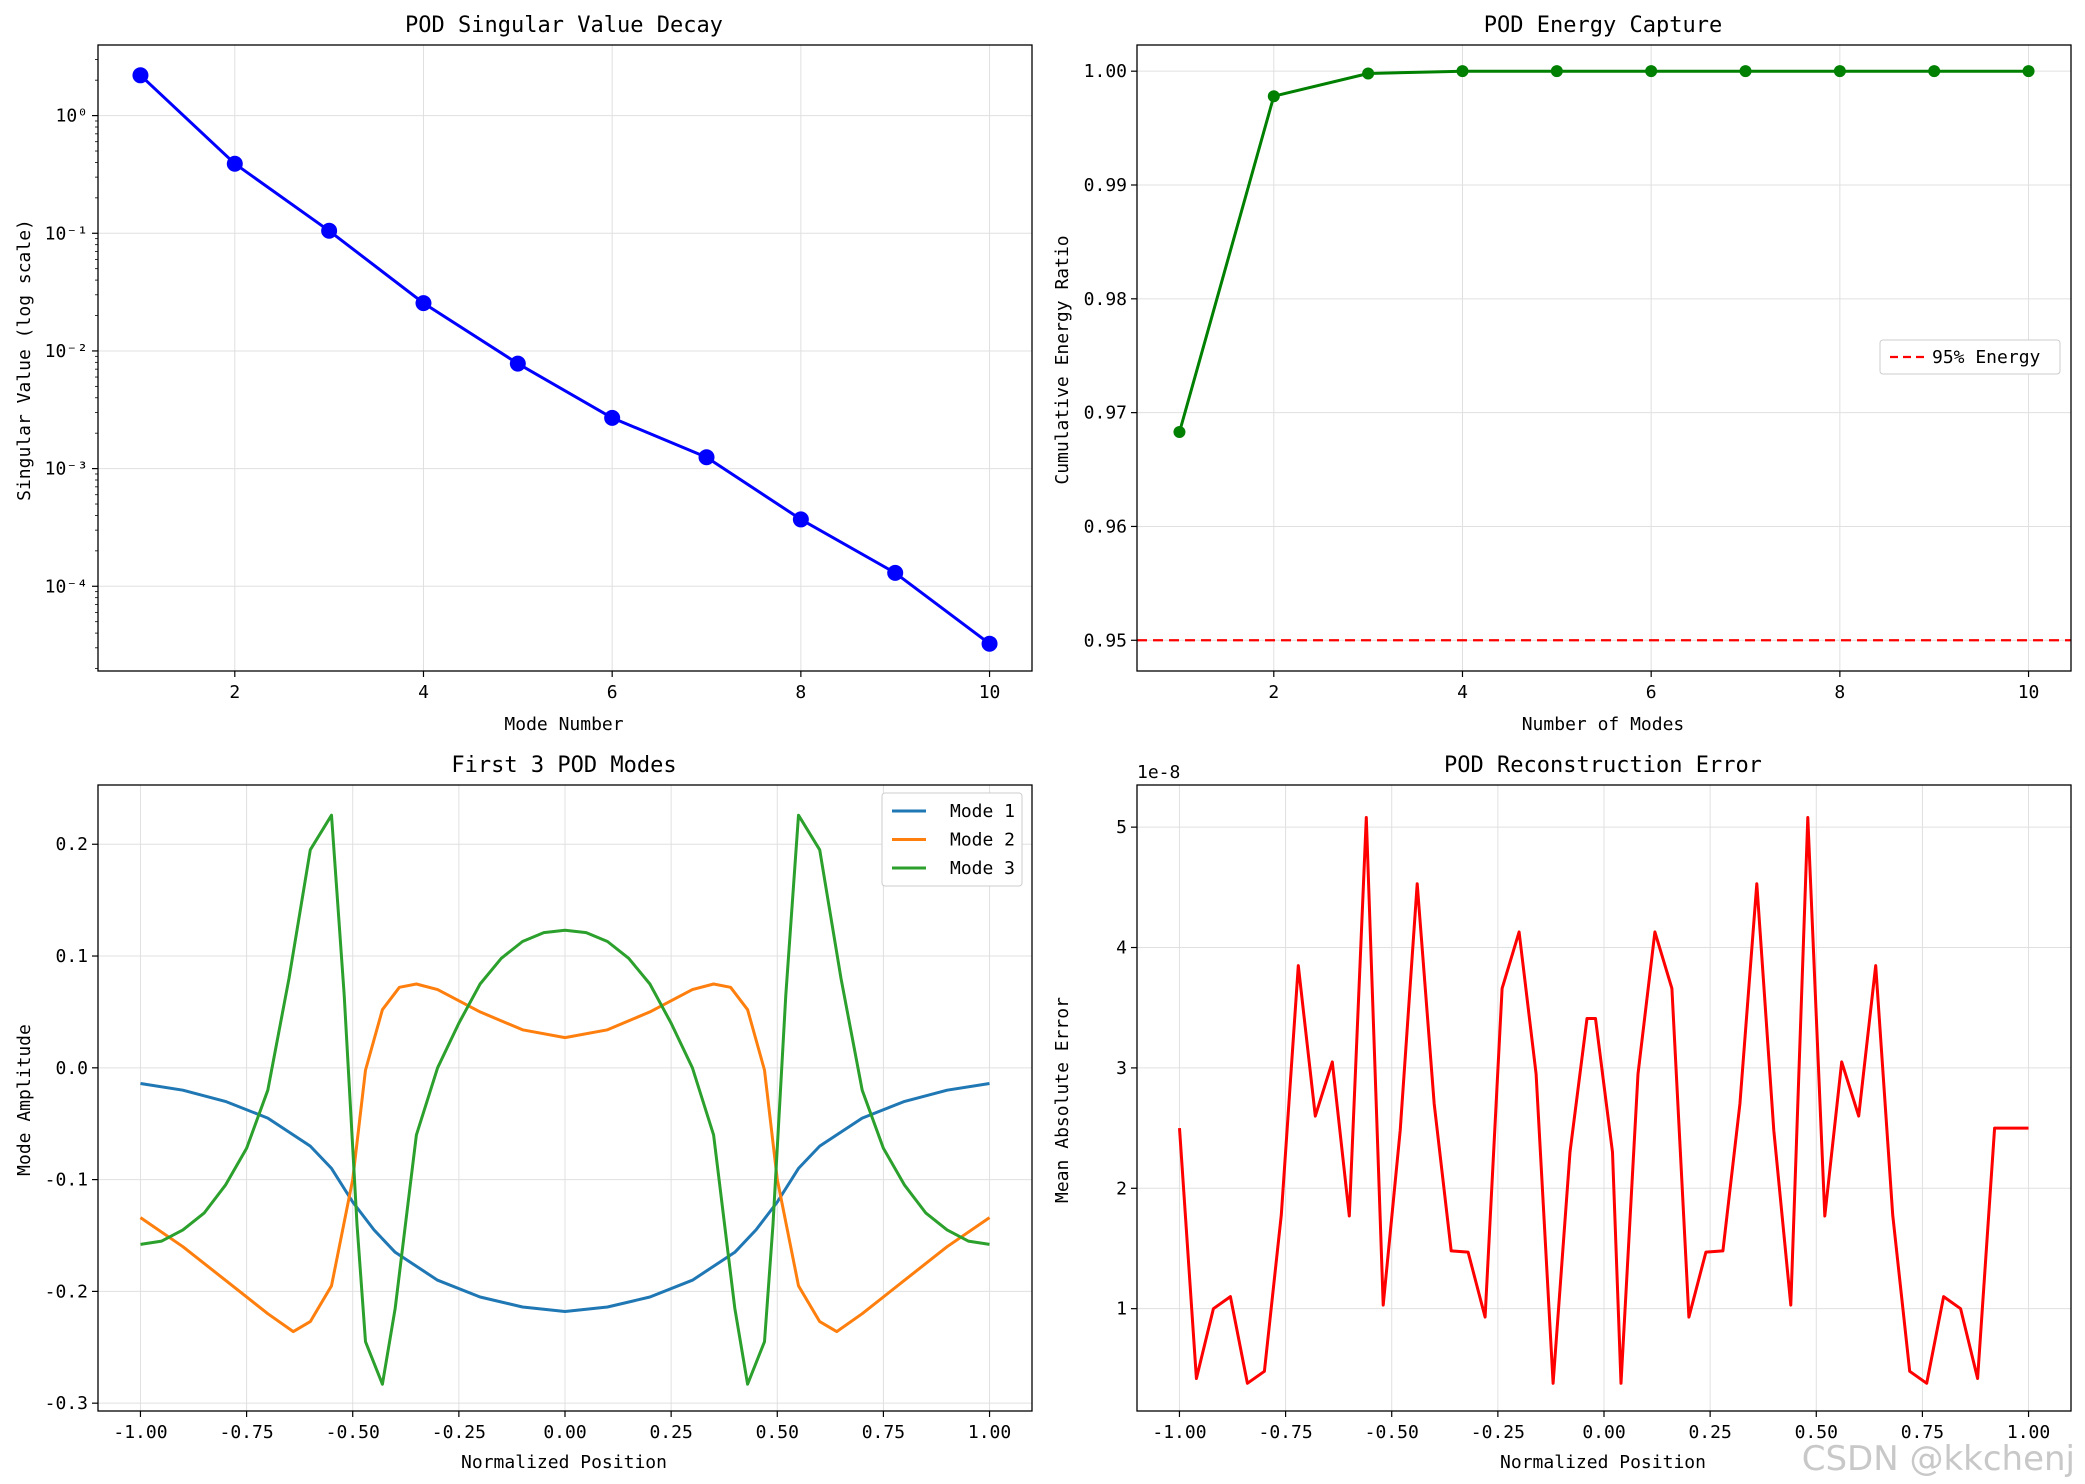  I want to click on y-axis-label: Cumulative Energy Ratio, so click(1062, 359).